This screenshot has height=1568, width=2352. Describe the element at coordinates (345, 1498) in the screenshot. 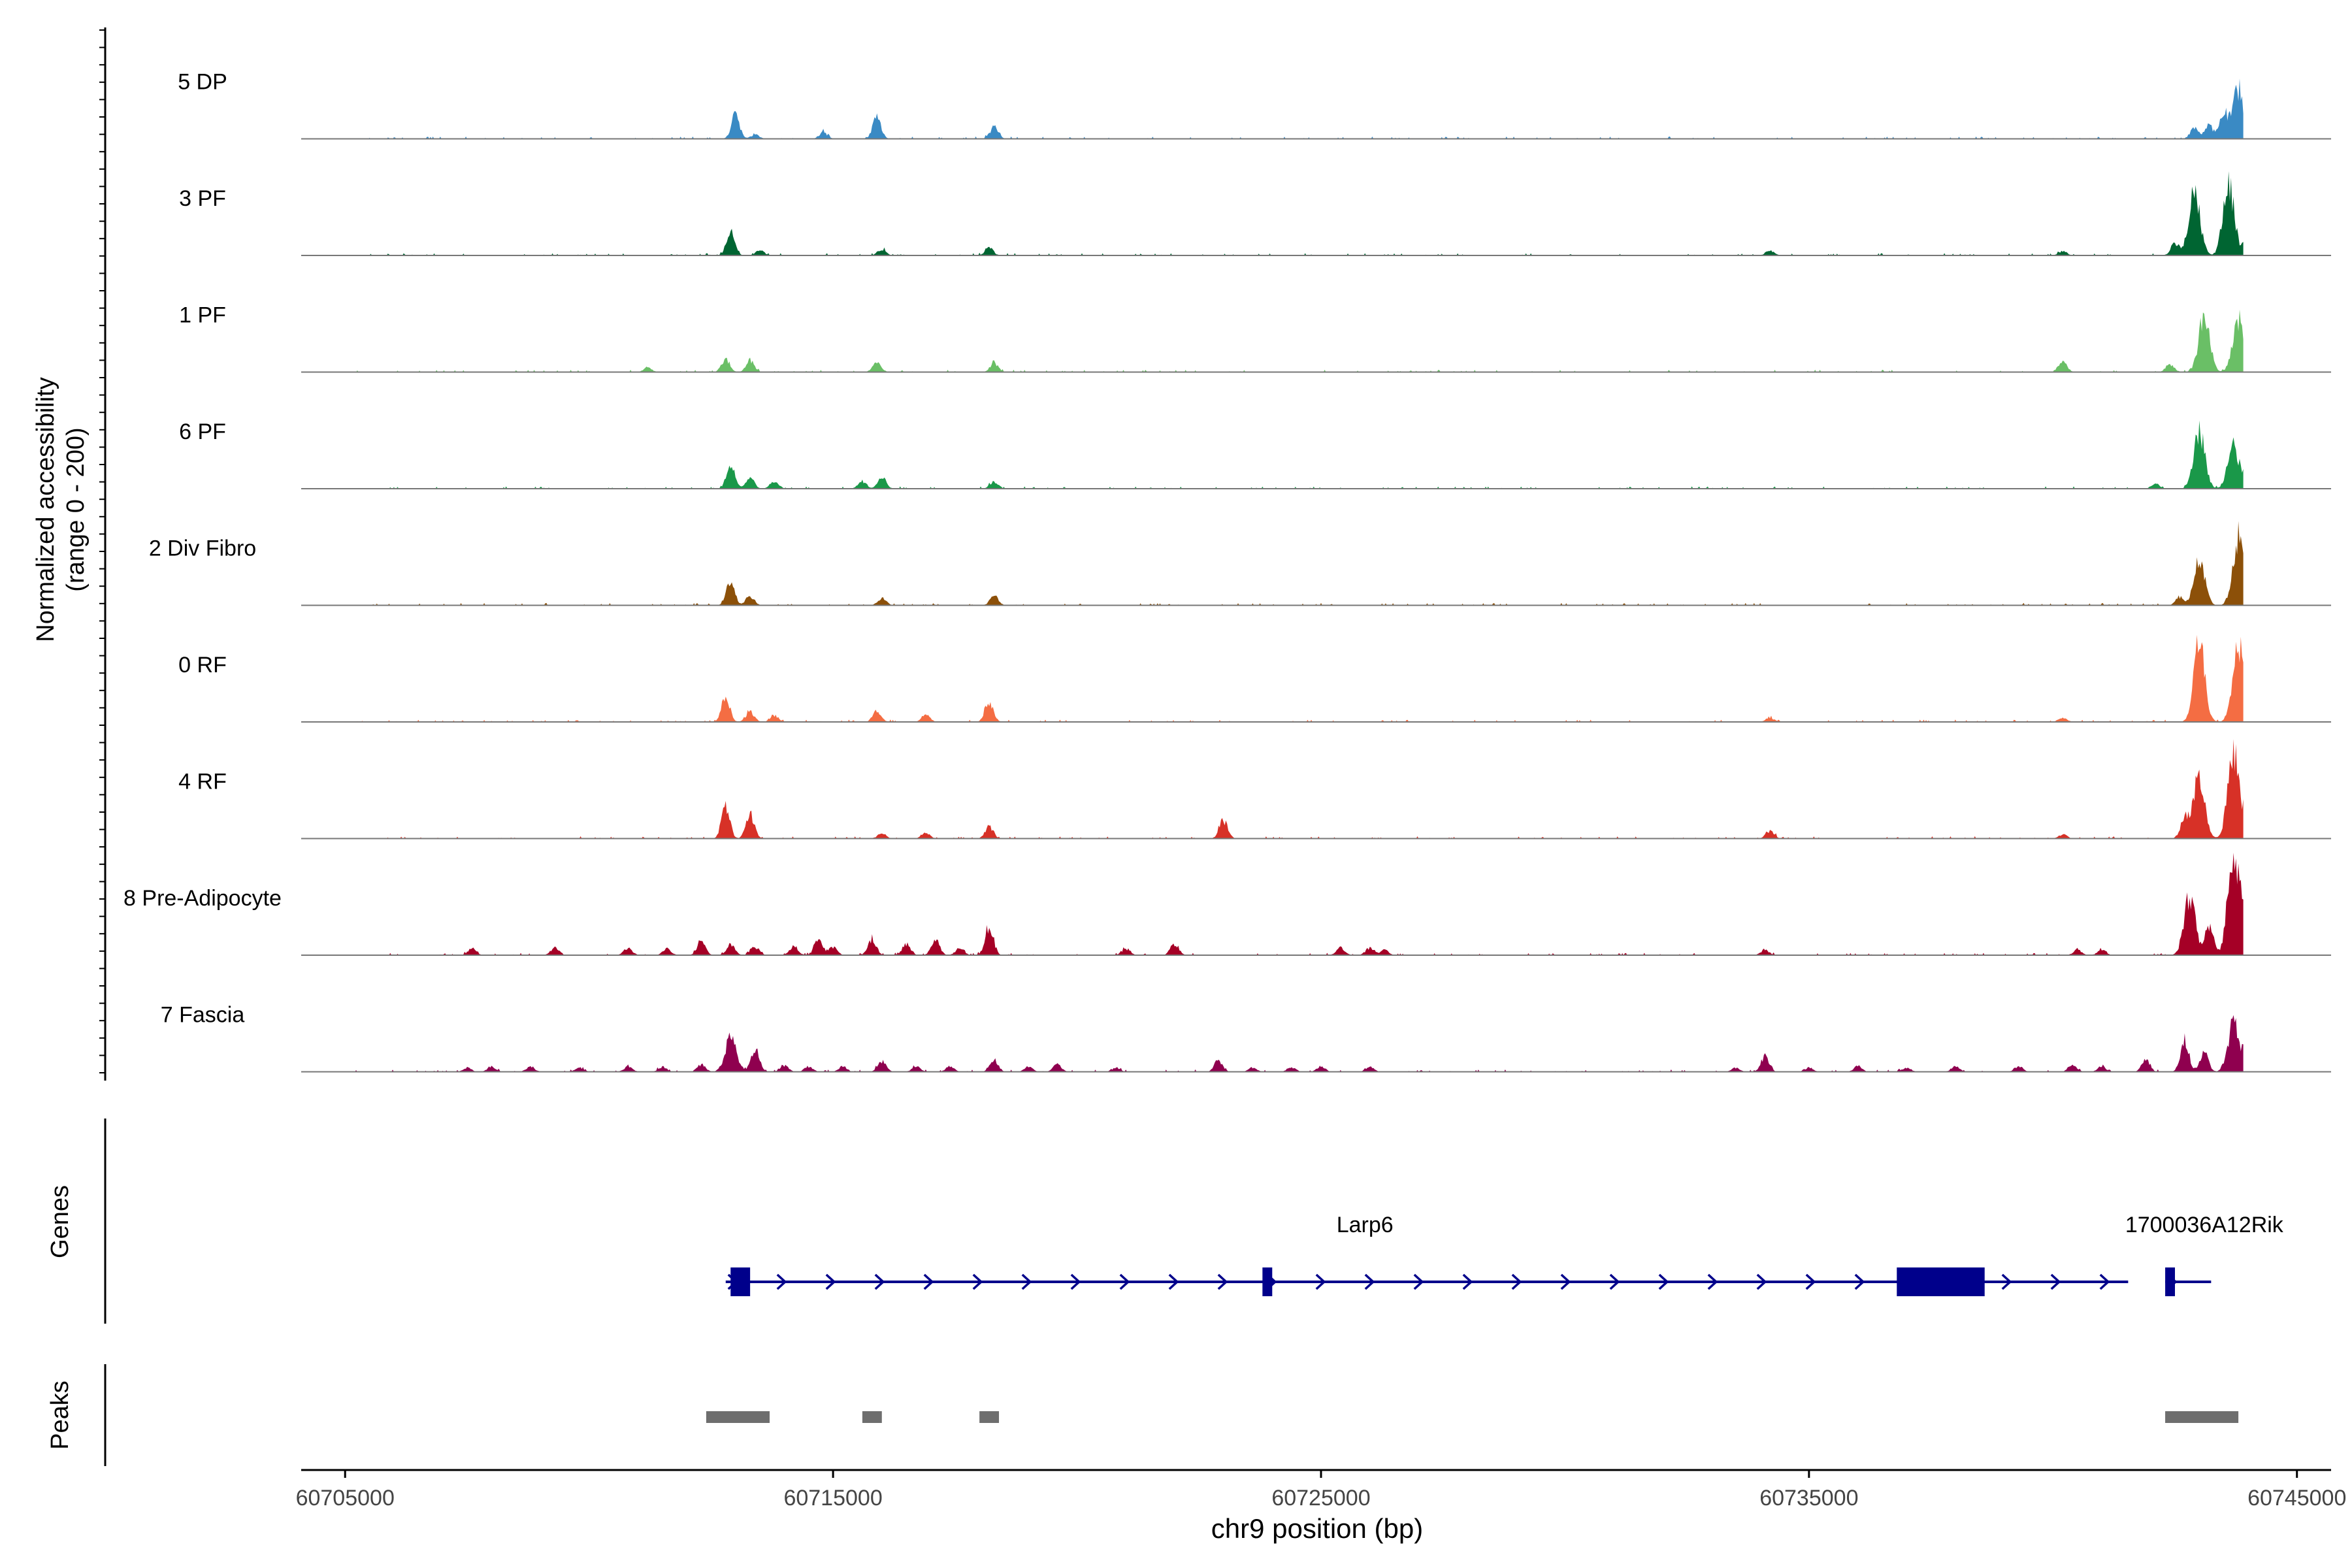

I see `x-tick-label: 60705000` at that location.